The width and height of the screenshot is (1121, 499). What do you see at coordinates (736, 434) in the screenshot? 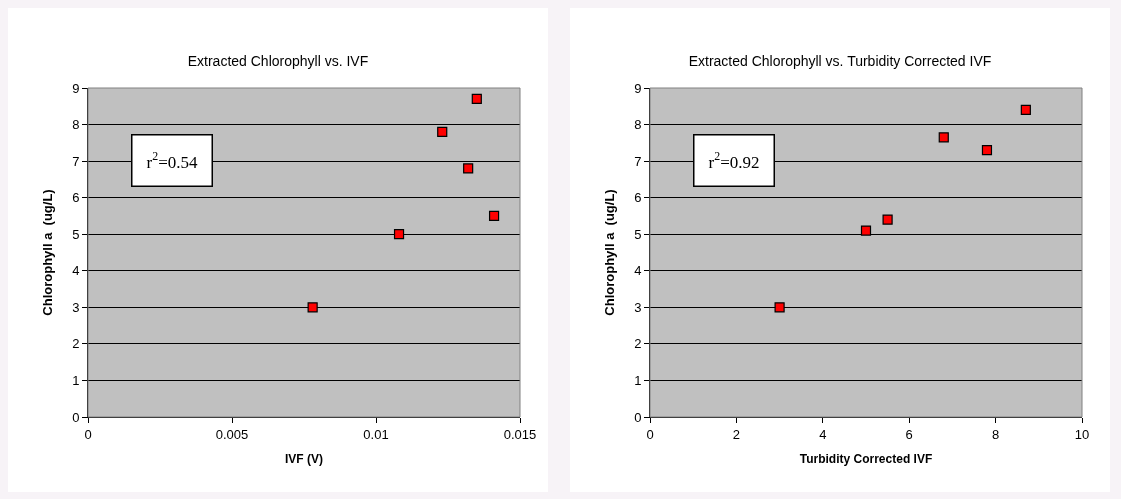
I see `x-tick-label: 2` at bounding box center [736, 434].